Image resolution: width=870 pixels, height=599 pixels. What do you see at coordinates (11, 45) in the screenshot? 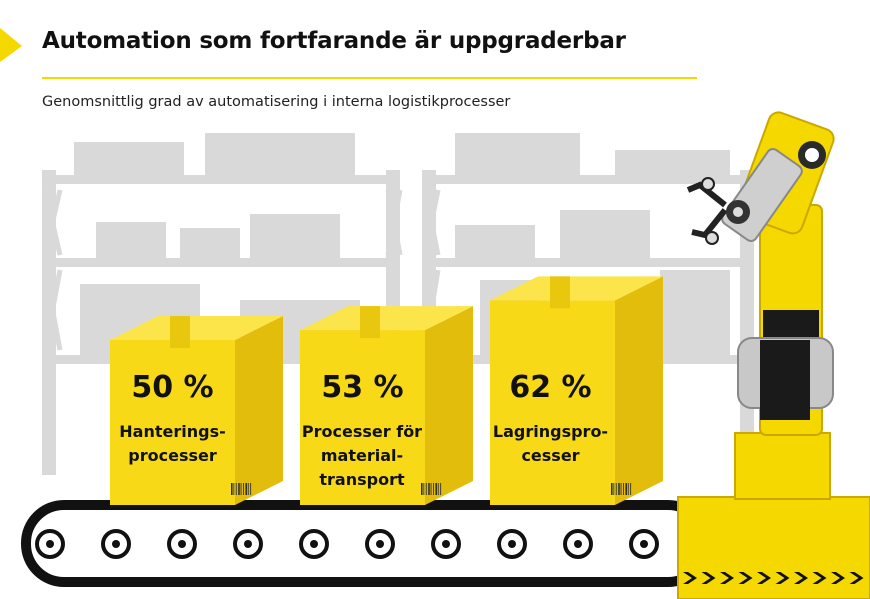
I see `accent-triangle-icon` at bounding box center [11, 45].